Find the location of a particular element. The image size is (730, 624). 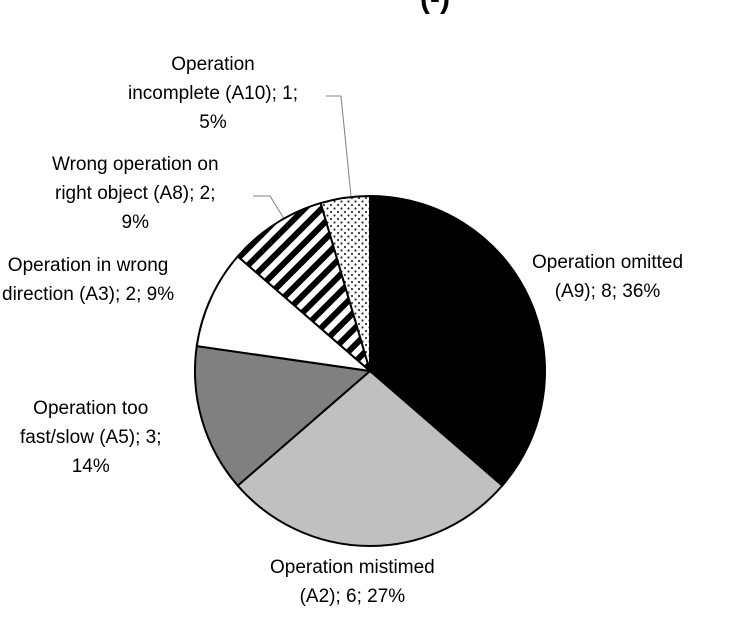

slice-label-line: Operation is located at coordinates (213, 64).